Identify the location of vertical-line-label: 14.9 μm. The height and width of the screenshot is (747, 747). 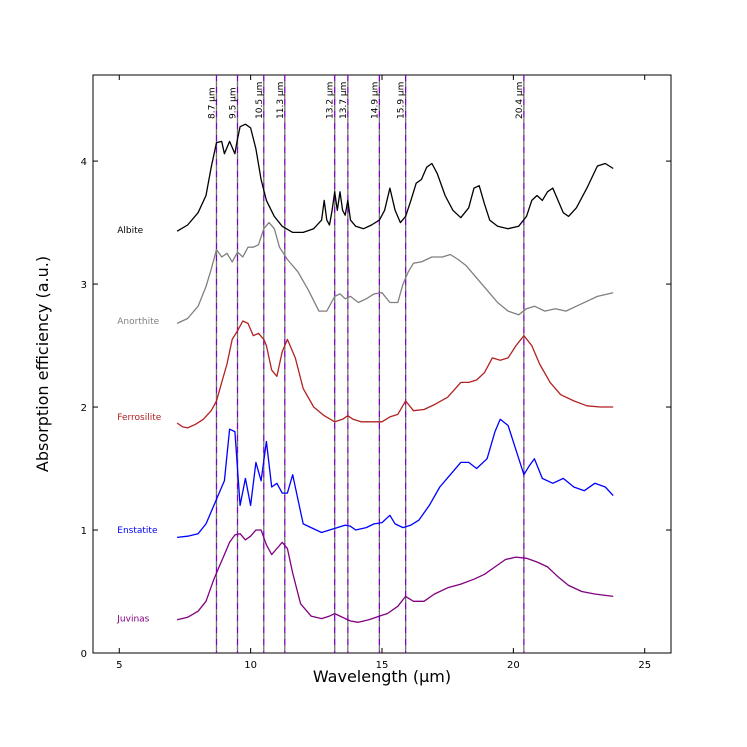
(375, 100).